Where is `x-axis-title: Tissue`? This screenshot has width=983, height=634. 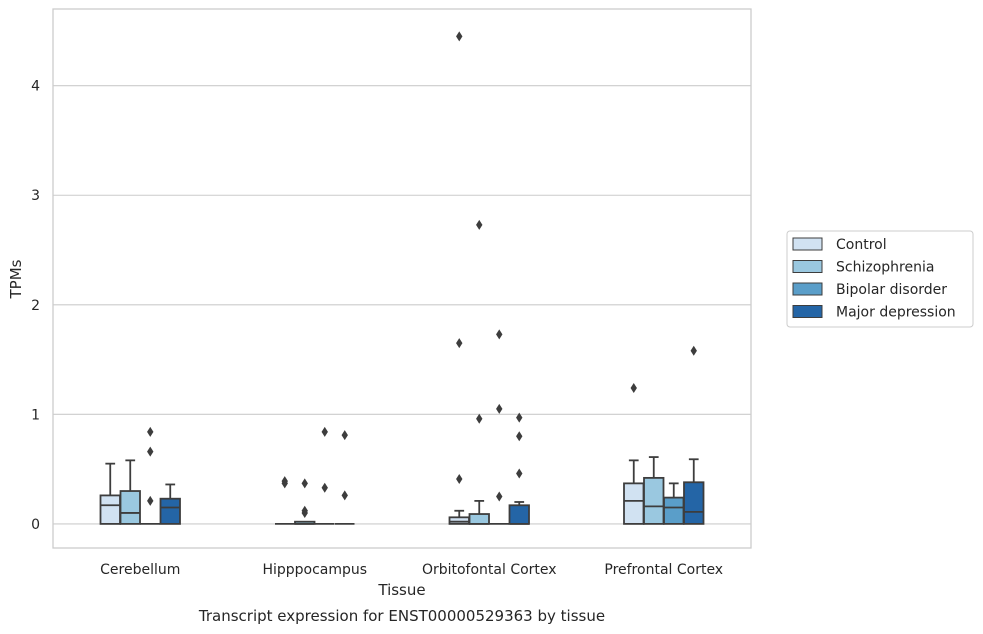
x-axis-title: Tissue is located at coordinates (401, 590).